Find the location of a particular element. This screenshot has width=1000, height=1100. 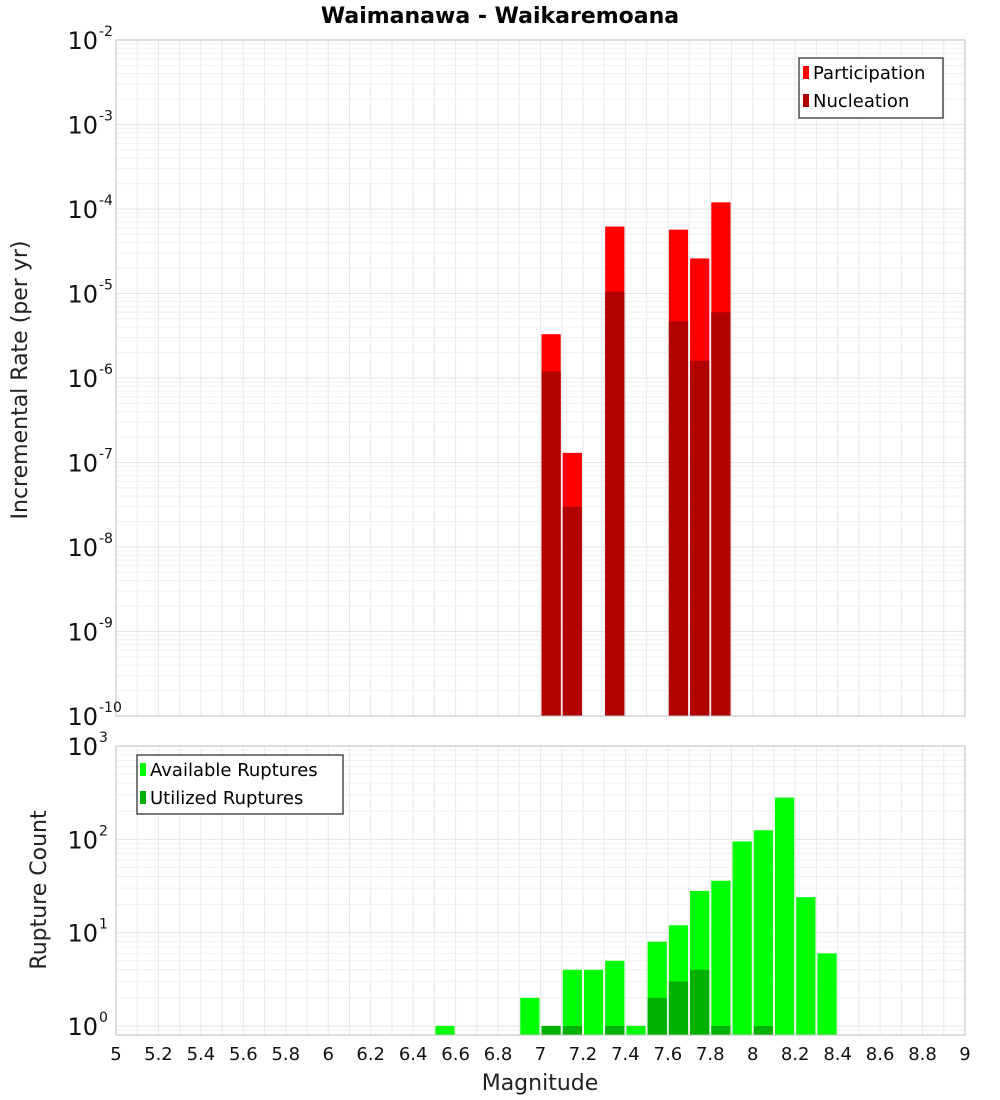

x-tick-label: 8.6 is located at coordinates (880, 1054).